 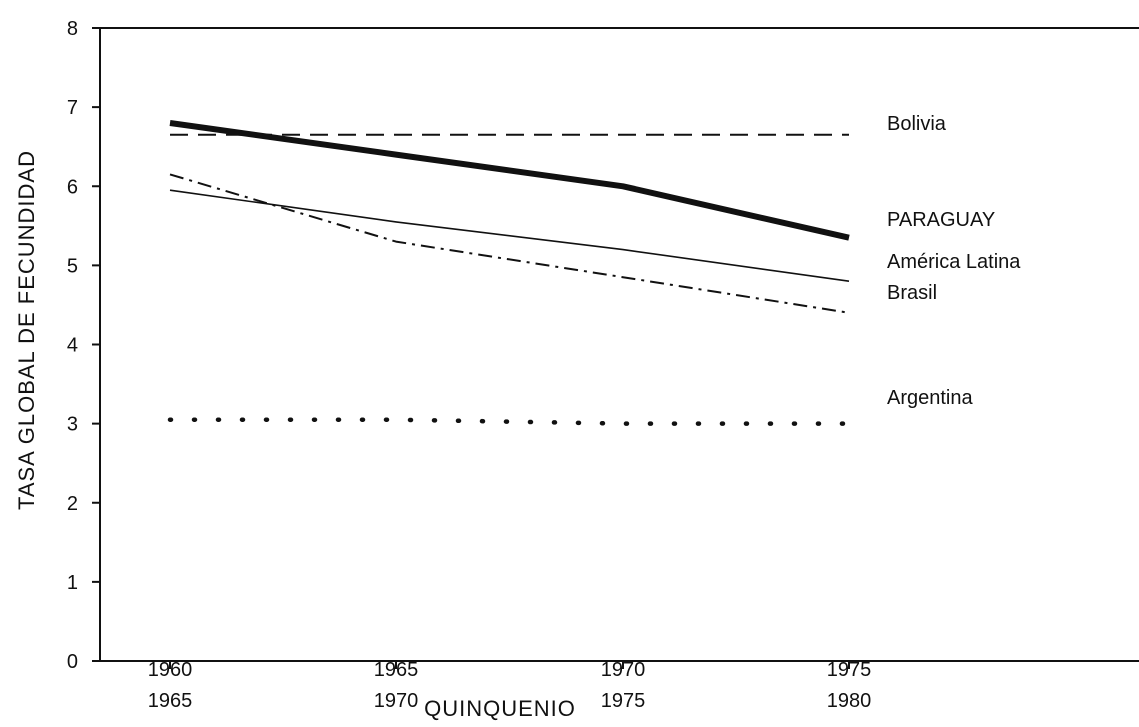 I want to click on x-tick-label-end: 1965, so click(x=170, y=701).